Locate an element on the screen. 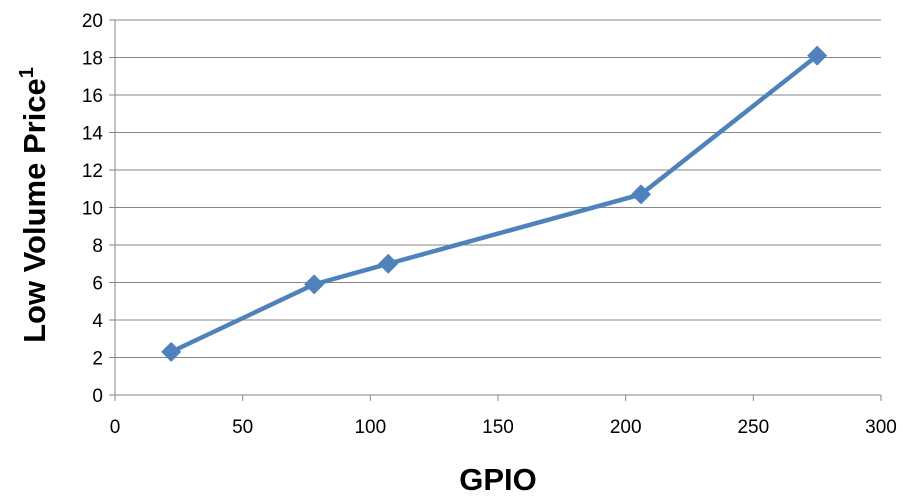  y-axis-title: Low Volume Price1 is located at coordinates (34, 205).